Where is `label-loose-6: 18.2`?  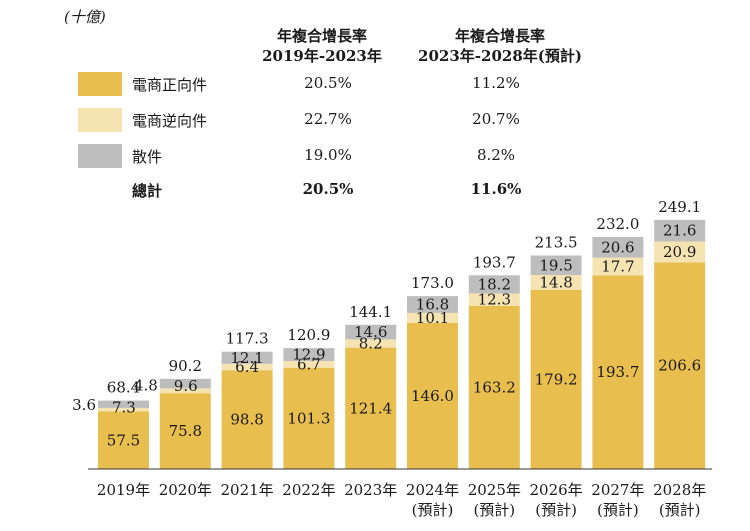
label-loose-6: 18.2 is located at coordinates (494, 284).